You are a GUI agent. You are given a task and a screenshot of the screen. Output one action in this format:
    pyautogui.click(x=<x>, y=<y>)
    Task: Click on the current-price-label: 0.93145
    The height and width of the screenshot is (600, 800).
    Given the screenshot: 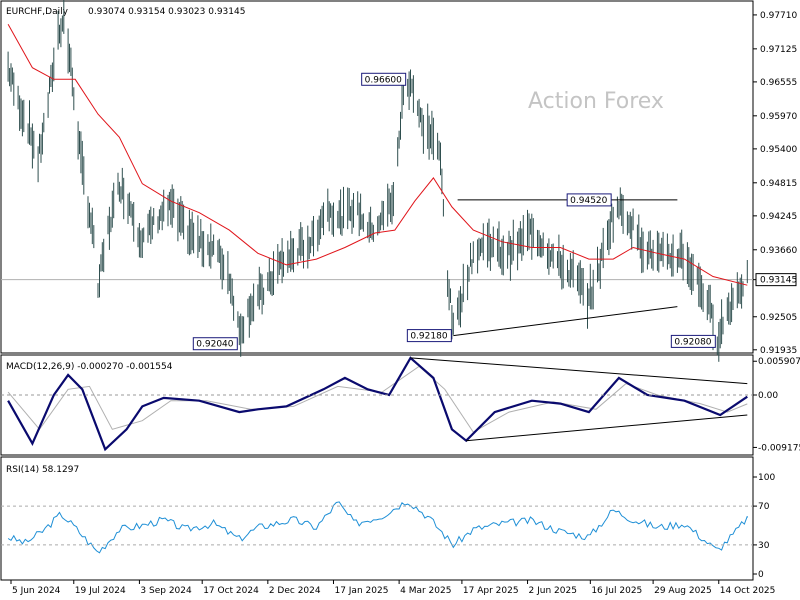 What is the action you would take?
    pyautogui.click(x=778, y=281)
    